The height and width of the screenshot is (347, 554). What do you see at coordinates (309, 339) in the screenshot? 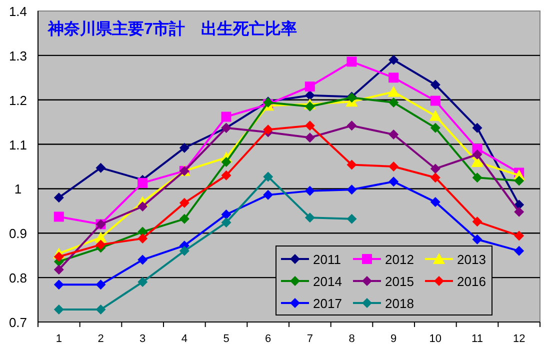
I see `x-tick-label: 7` at bounding box center [309, 339].